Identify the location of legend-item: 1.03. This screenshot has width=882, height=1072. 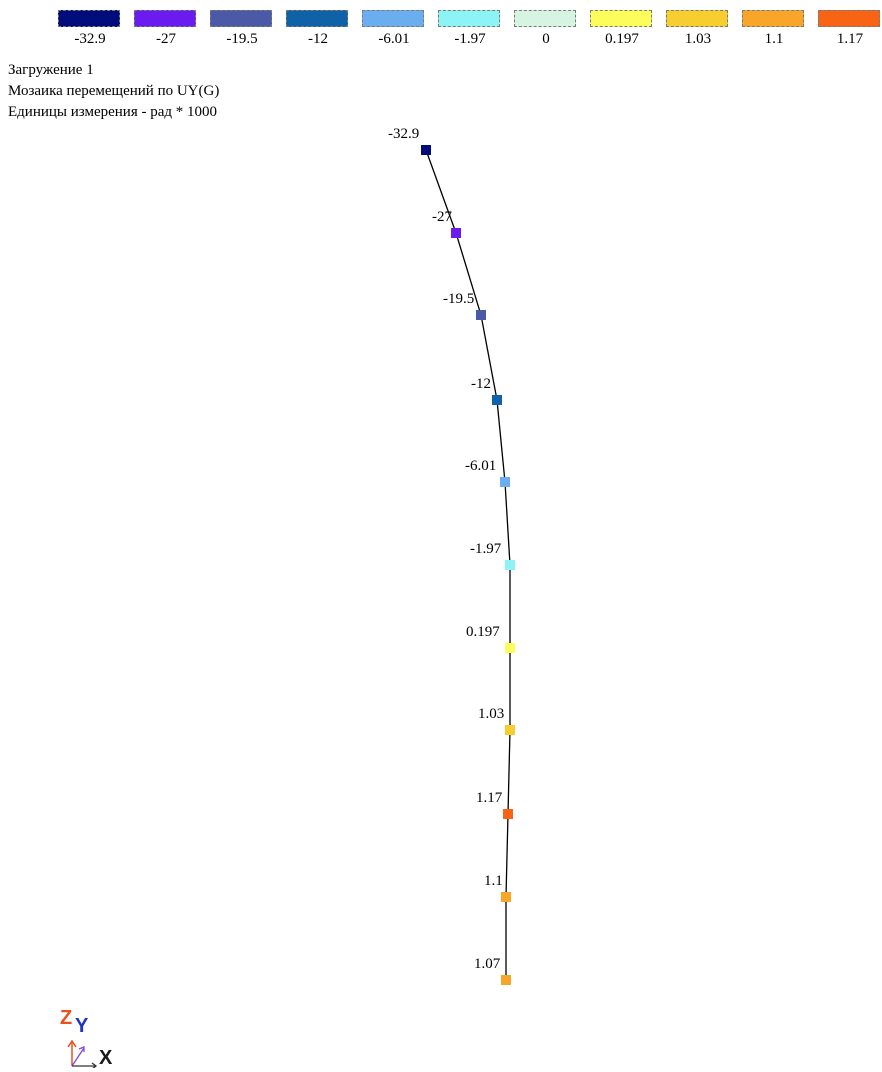
(698, 30).